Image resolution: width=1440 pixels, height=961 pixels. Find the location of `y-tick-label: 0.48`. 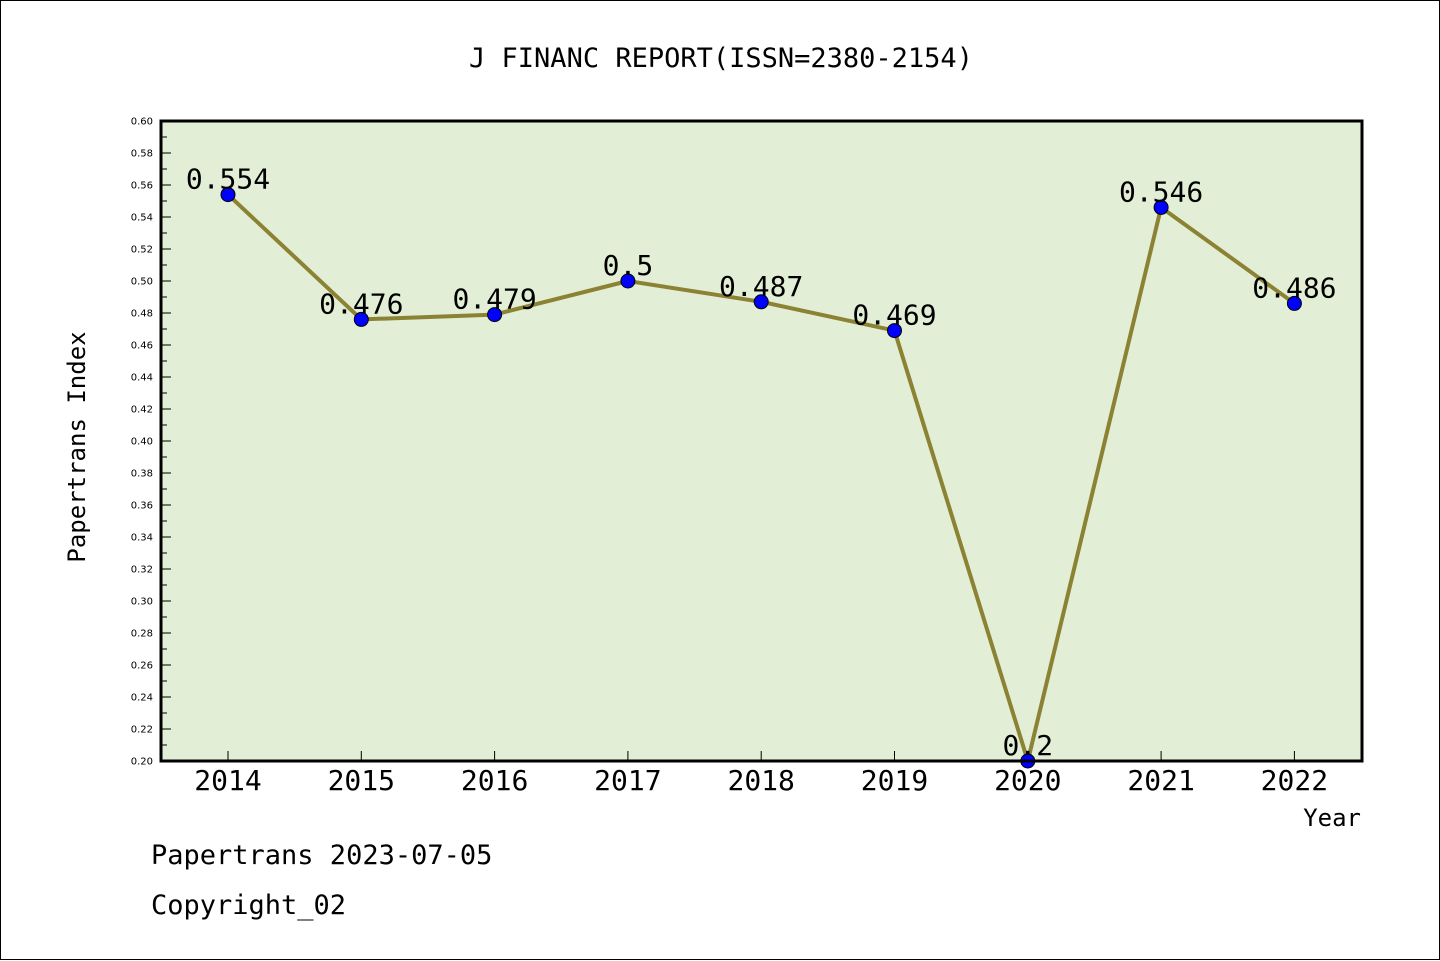

y-tick-label: 0.48 is located at coordinates (142, 314).